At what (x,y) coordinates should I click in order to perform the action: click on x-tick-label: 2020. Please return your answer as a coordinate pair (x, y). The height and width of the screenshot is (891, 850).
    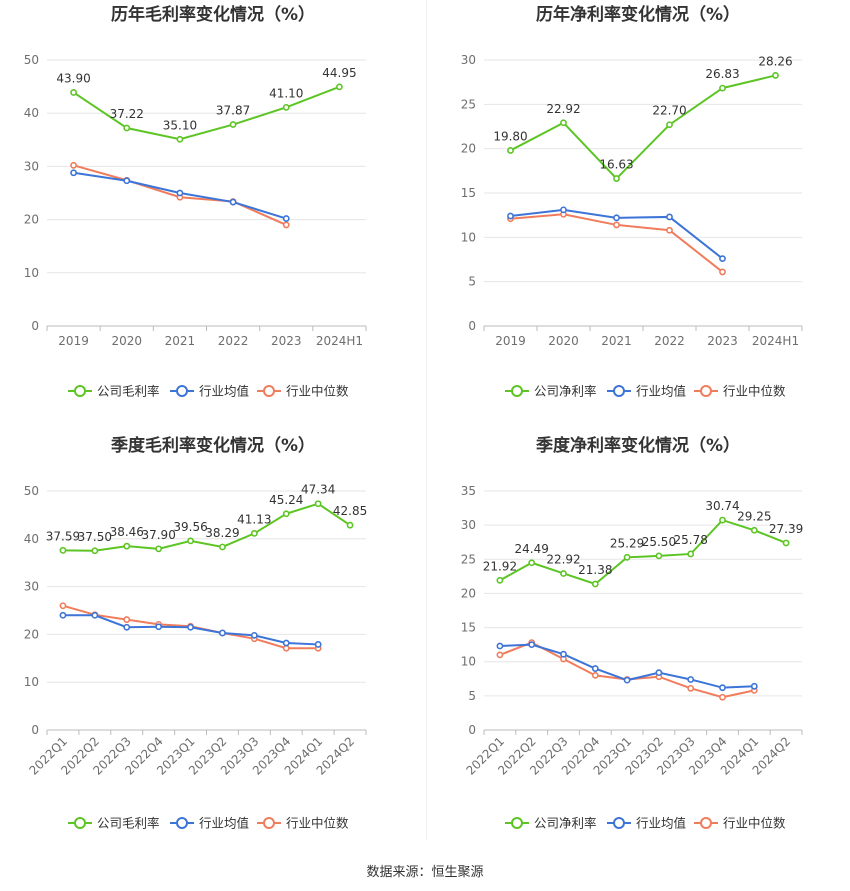
    Looking at the image, I should click on (126, 341).